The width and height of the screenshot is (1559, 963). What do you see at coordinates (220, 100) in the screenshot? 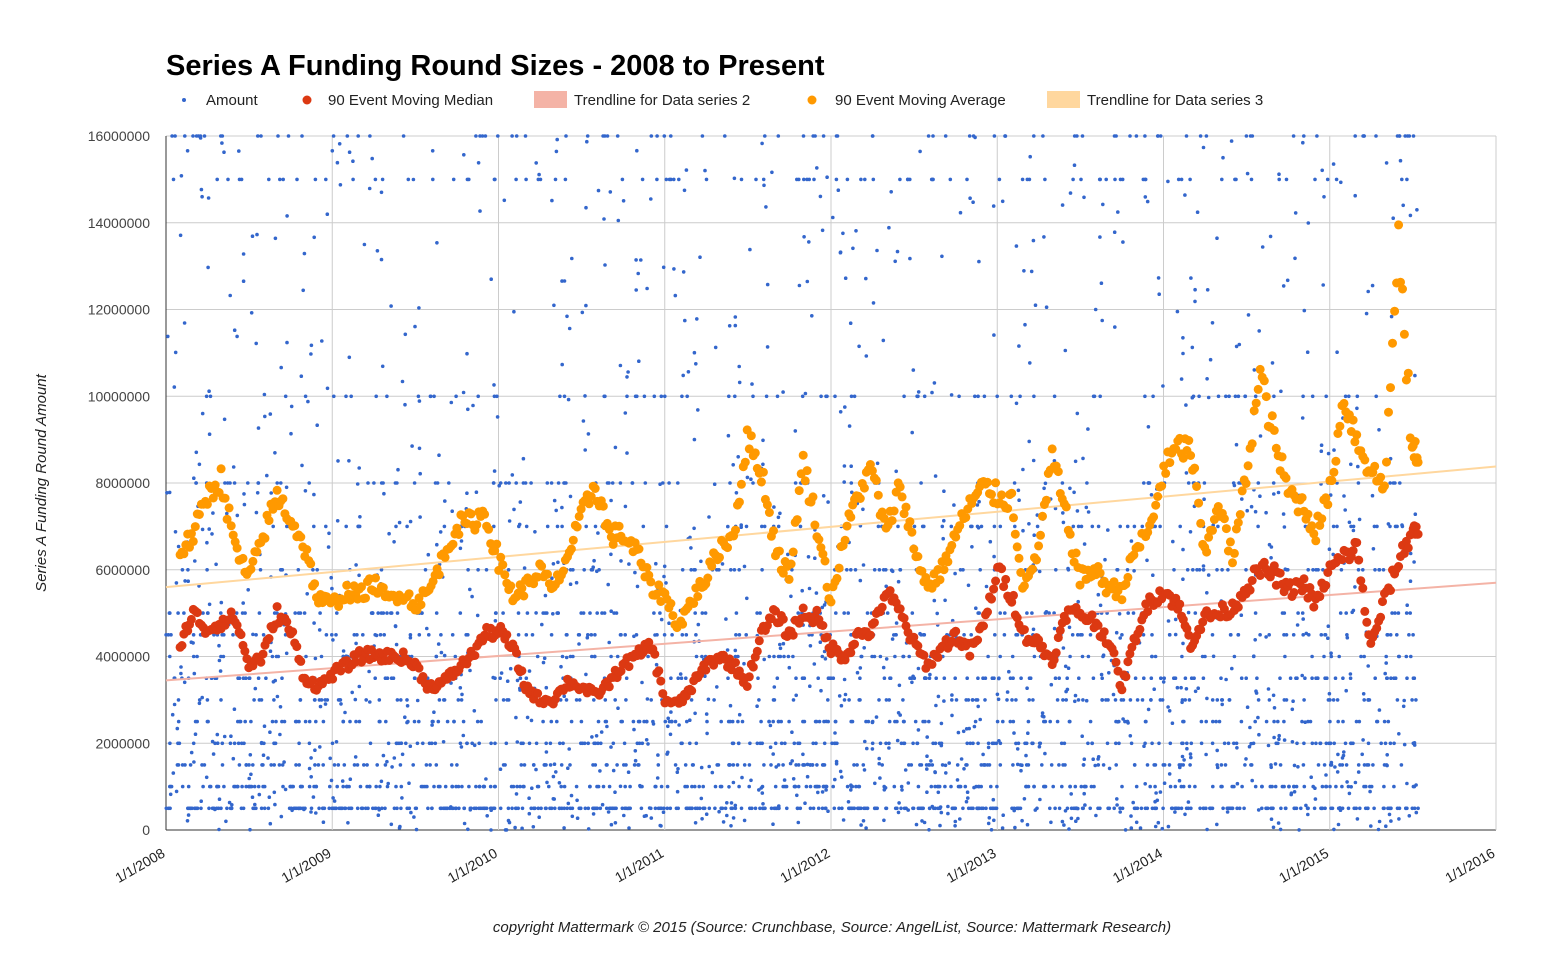
I see `legend-item-amount: Amount` at bounding box center [220, 100].